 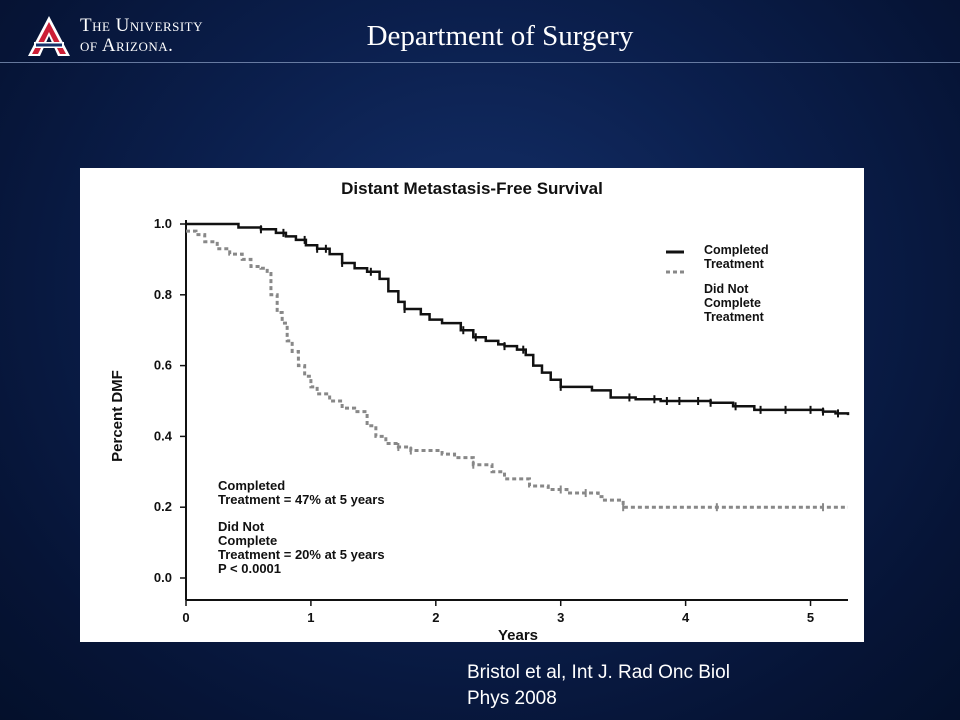 I want to click on logo-line-1: The University, so click(x=142, y=25).